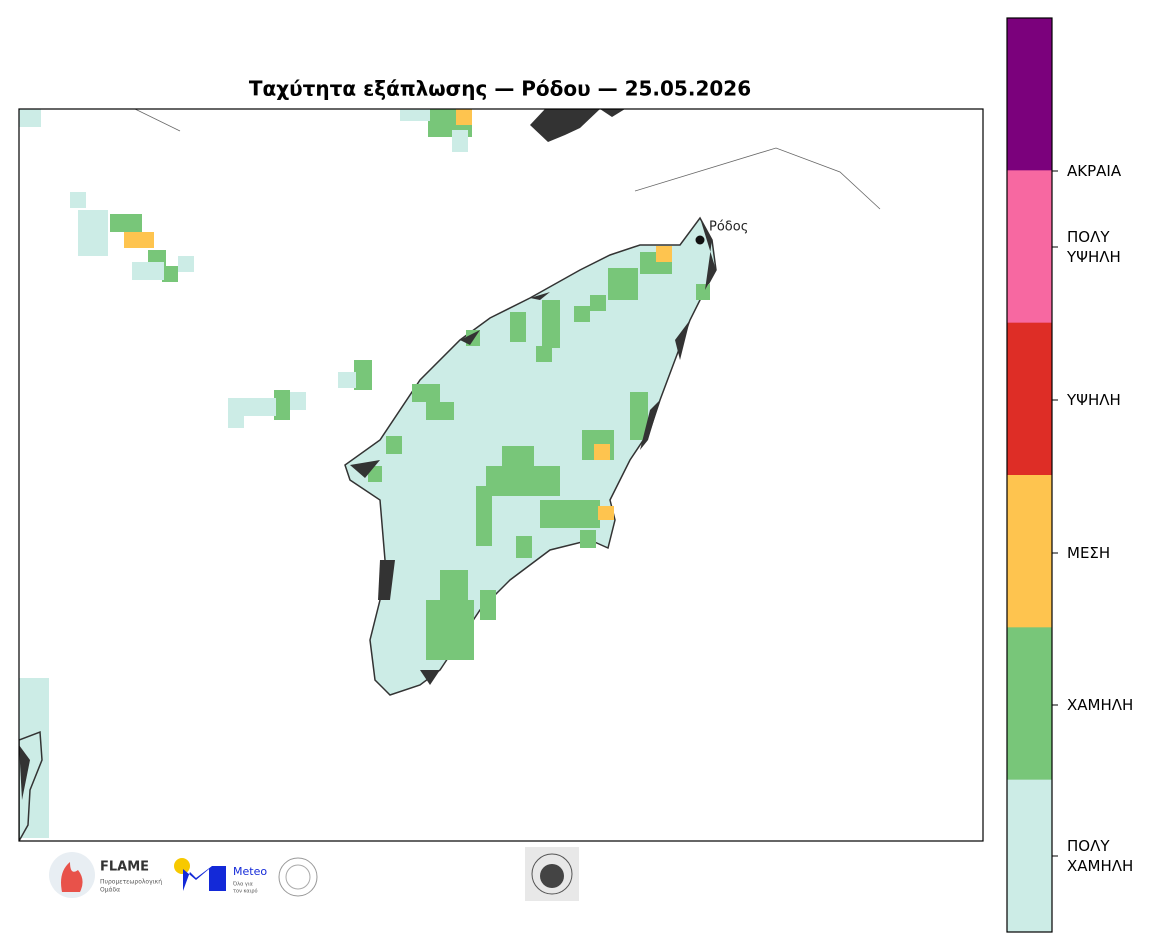 The width and height of the screenshot is (1155, 951). What do you see at coordinates (245, 891) in the screenshot?
I see `meteo-line2: τον καιρό` at bounding box center [245, 891].